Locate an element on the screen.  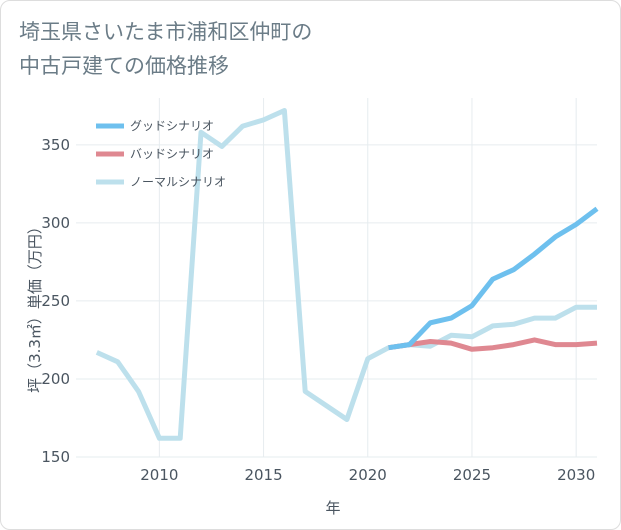
x-tick-labels: 2010 2015 2020 2025 2030 is located at coordinates (367, 475).